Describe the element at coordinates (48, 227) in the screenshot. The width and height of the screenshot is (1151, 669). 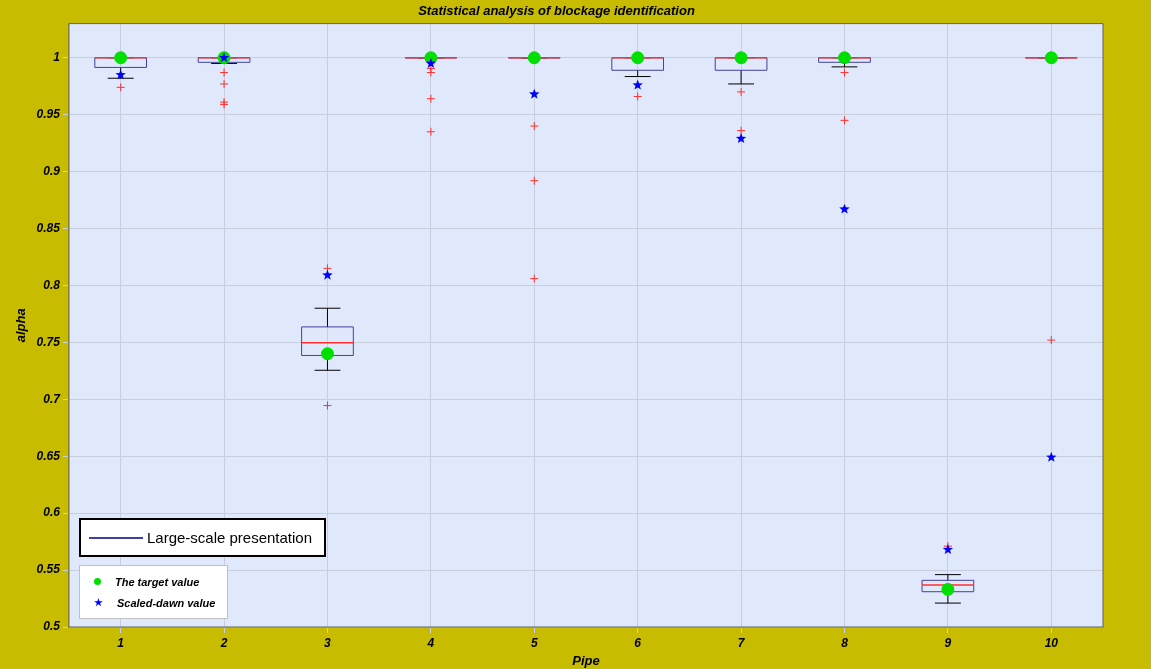
I see `y-tick-label: 0.85` at that location.